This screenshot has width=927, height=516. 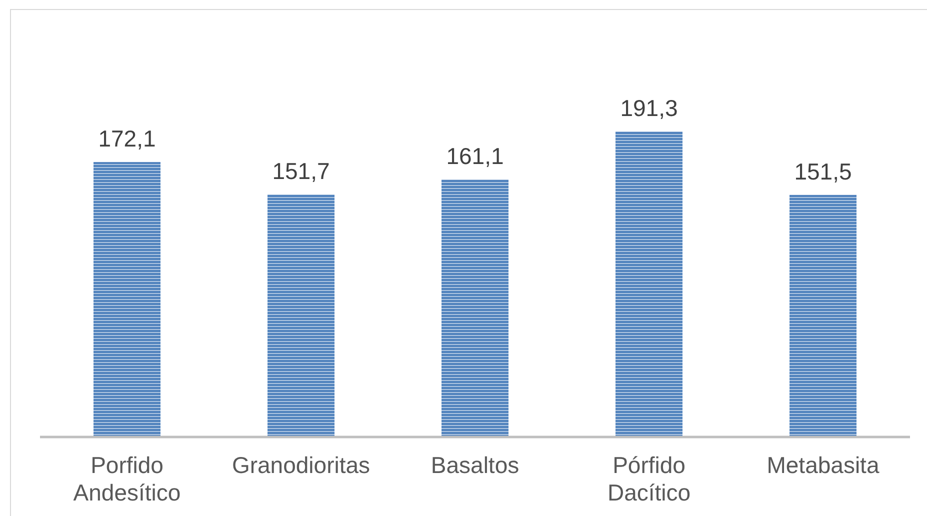 What do you see at coordinates (823, 171) in the screenshot?
I see `data-label: 151,5` at bounding box center [823, 171].